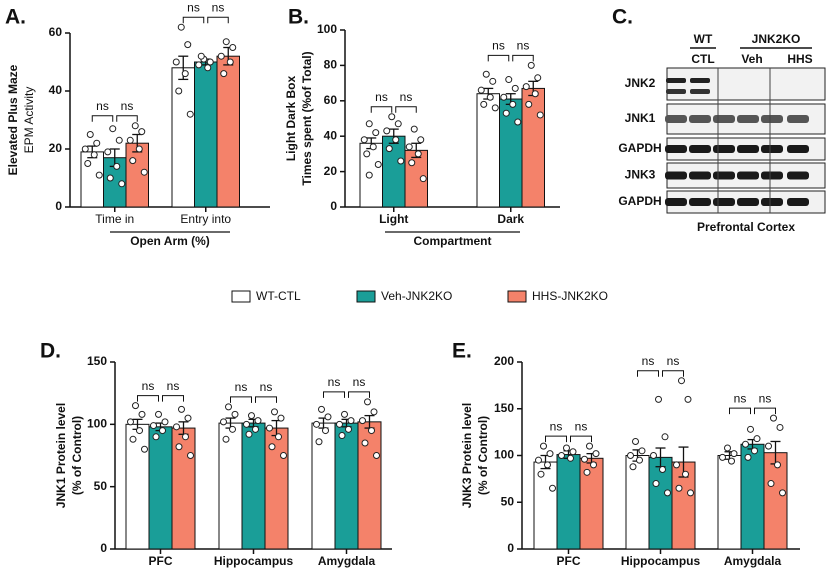 The width and height of the screenshot is (828, 570). Describe the element at coordinates (640, 175) in the screenshot. I see `blot-row-label: JNK3` at that location.